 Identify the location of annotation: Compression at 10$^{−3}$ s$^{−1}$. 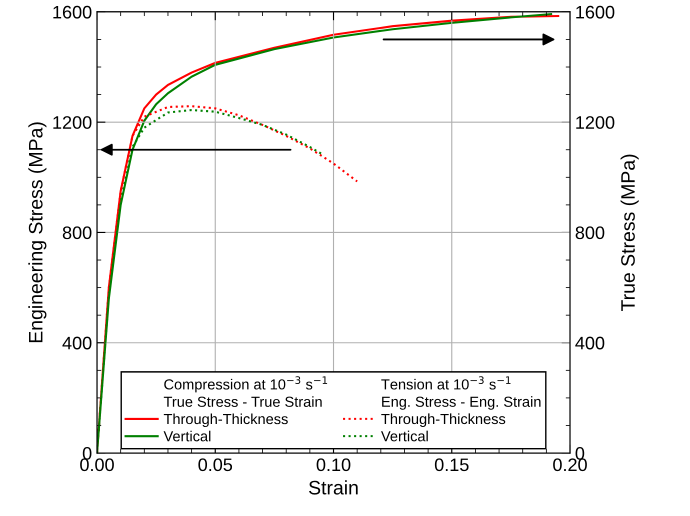
(246, 384).